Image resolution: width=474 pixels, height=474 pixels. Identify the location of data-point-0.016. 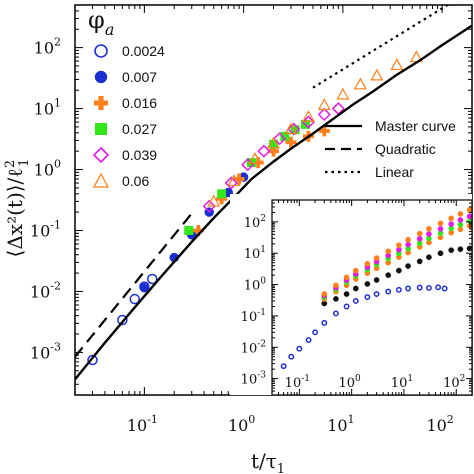
(291, 142).